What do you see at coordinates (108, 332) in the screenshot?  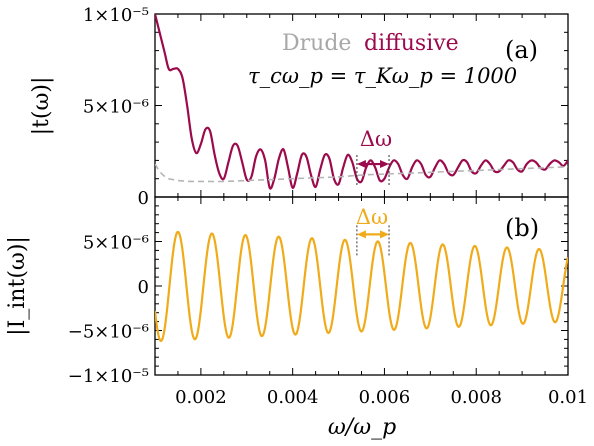 I see `y-tick-label: −5×10⁻⁶` at bounding box center [108, 332].